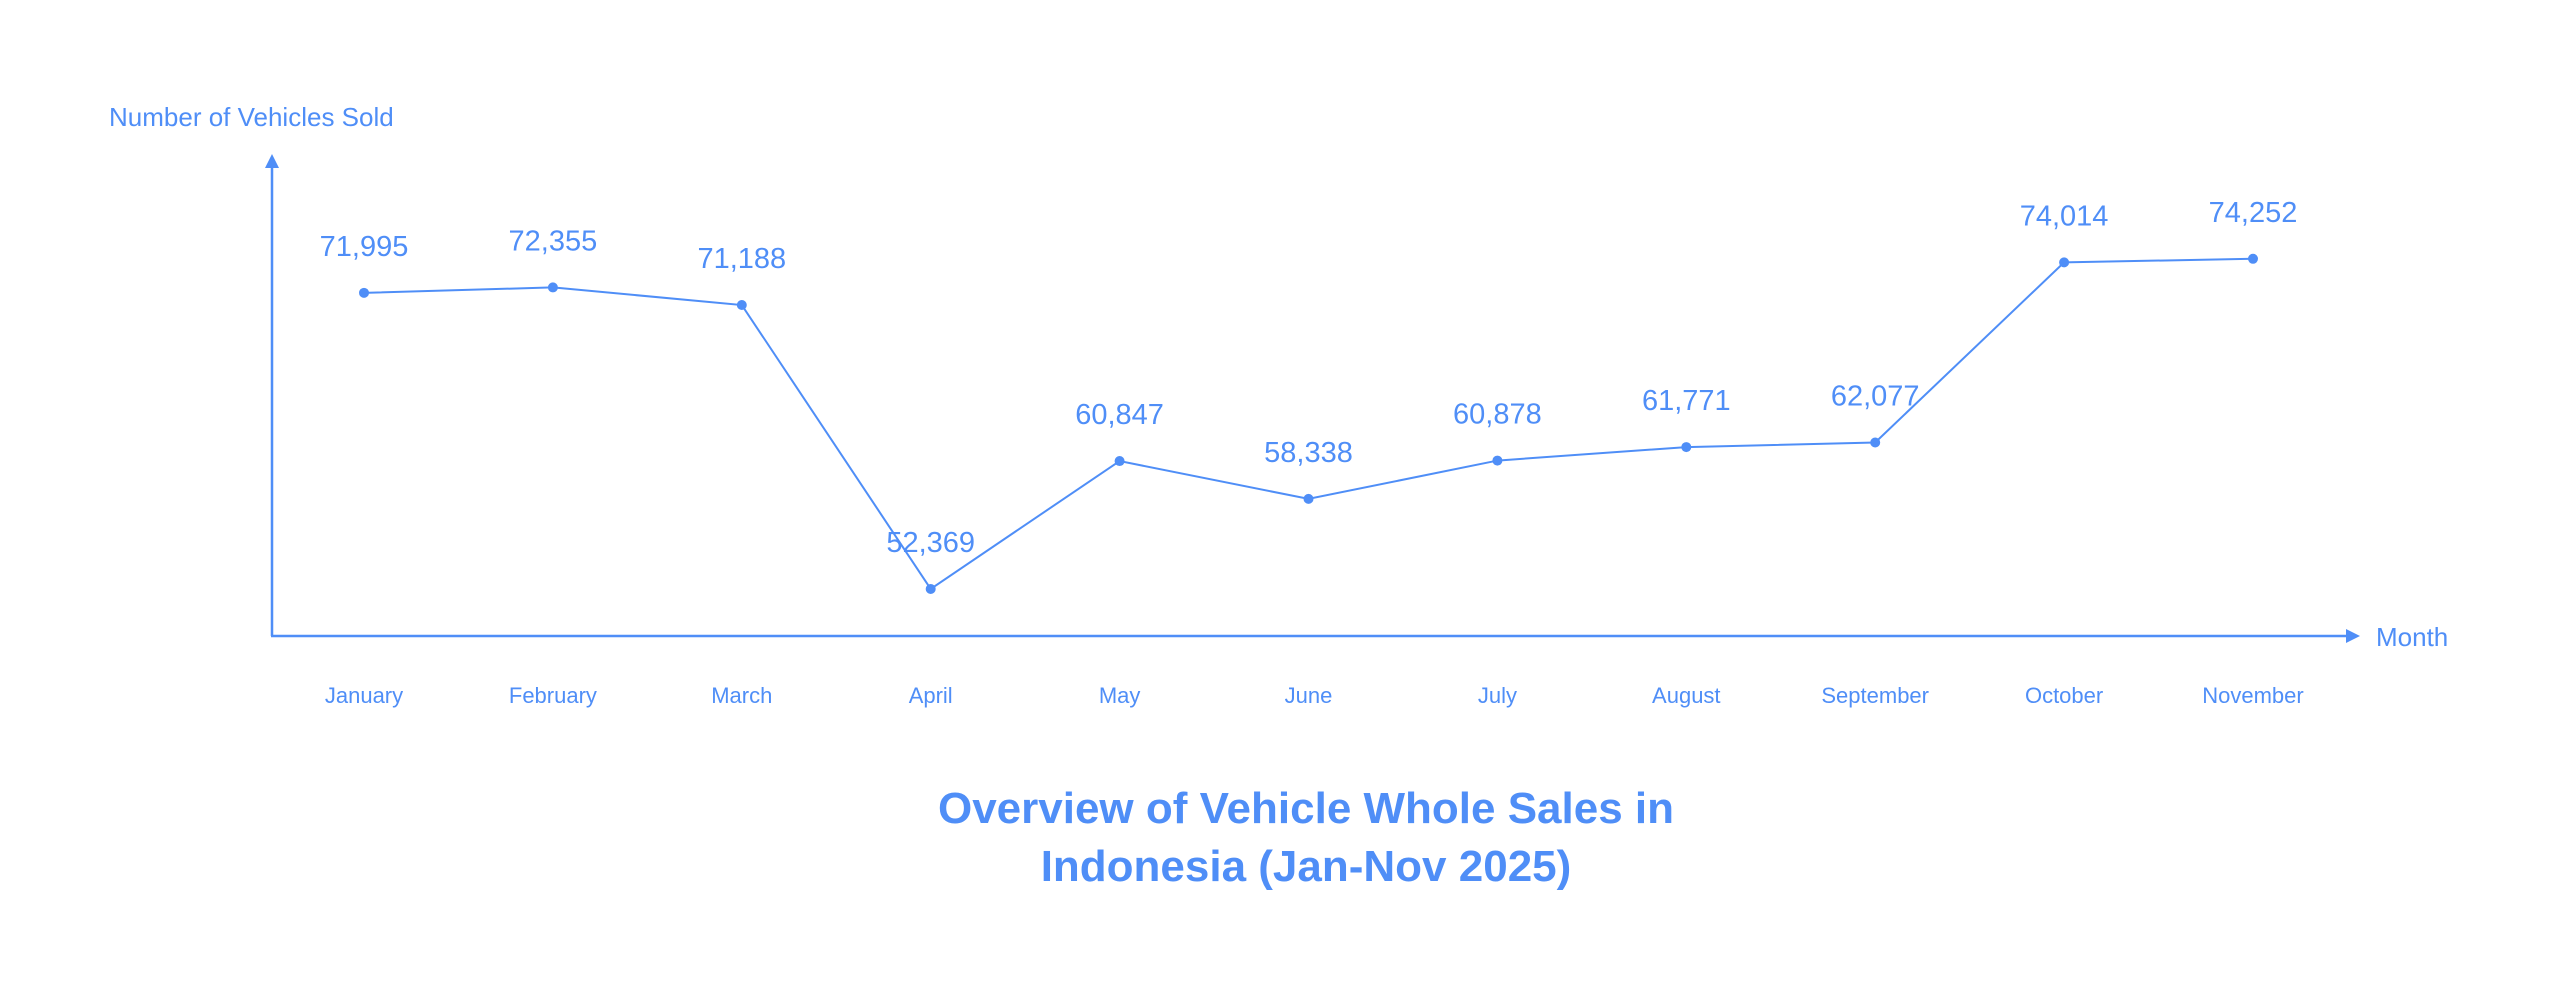 This screenshot has width=2560, height=991. Describe the element at coordinates (364, 247) in the screenshot. I see `data-label: 71,995` at that location.